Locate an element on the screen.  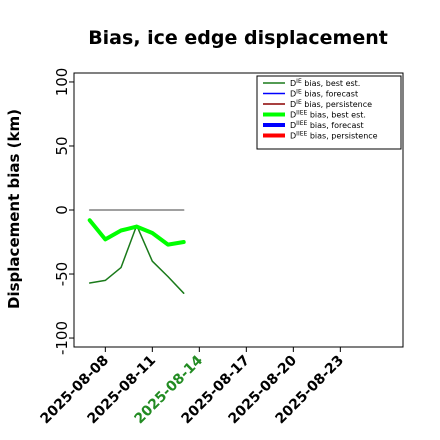
legend-entry: DIE bias, best est. is located at coordinates (325, 83).